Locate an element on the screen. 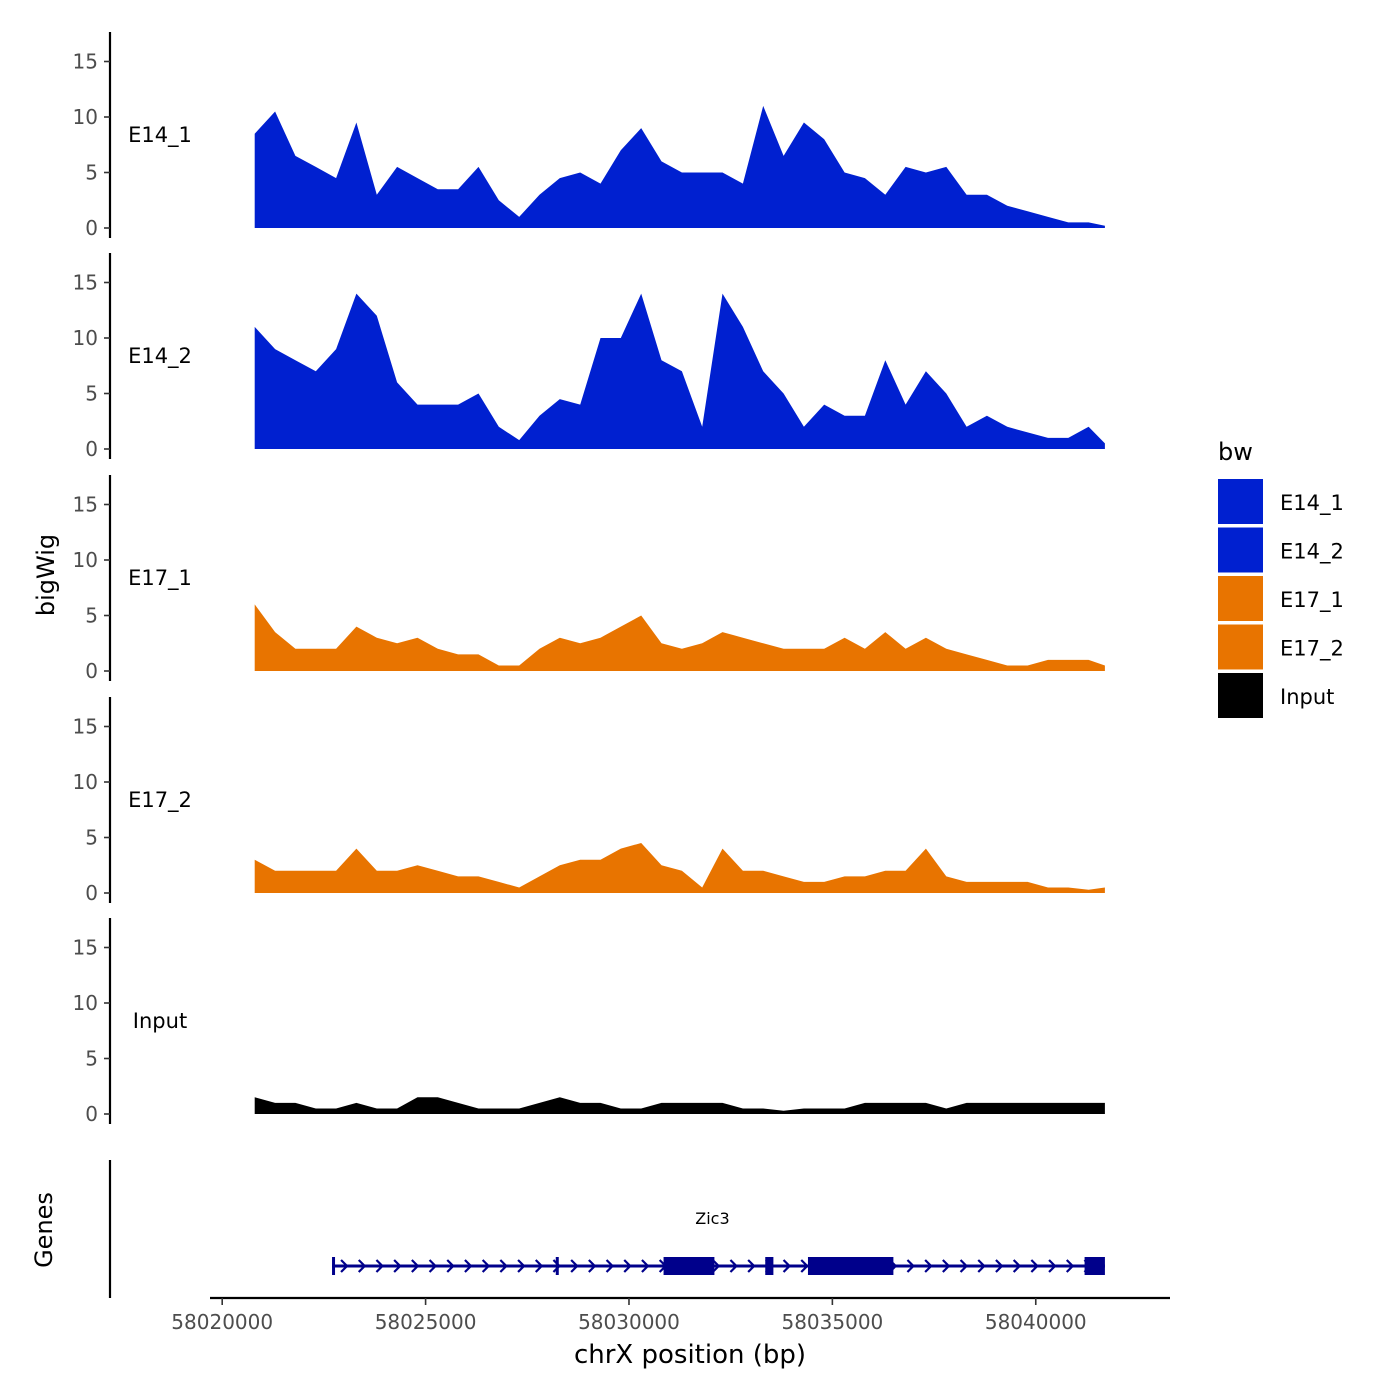 This screenshot has width=1400, height=1400. legend-title: bw is located at coordinates (1235, 452).